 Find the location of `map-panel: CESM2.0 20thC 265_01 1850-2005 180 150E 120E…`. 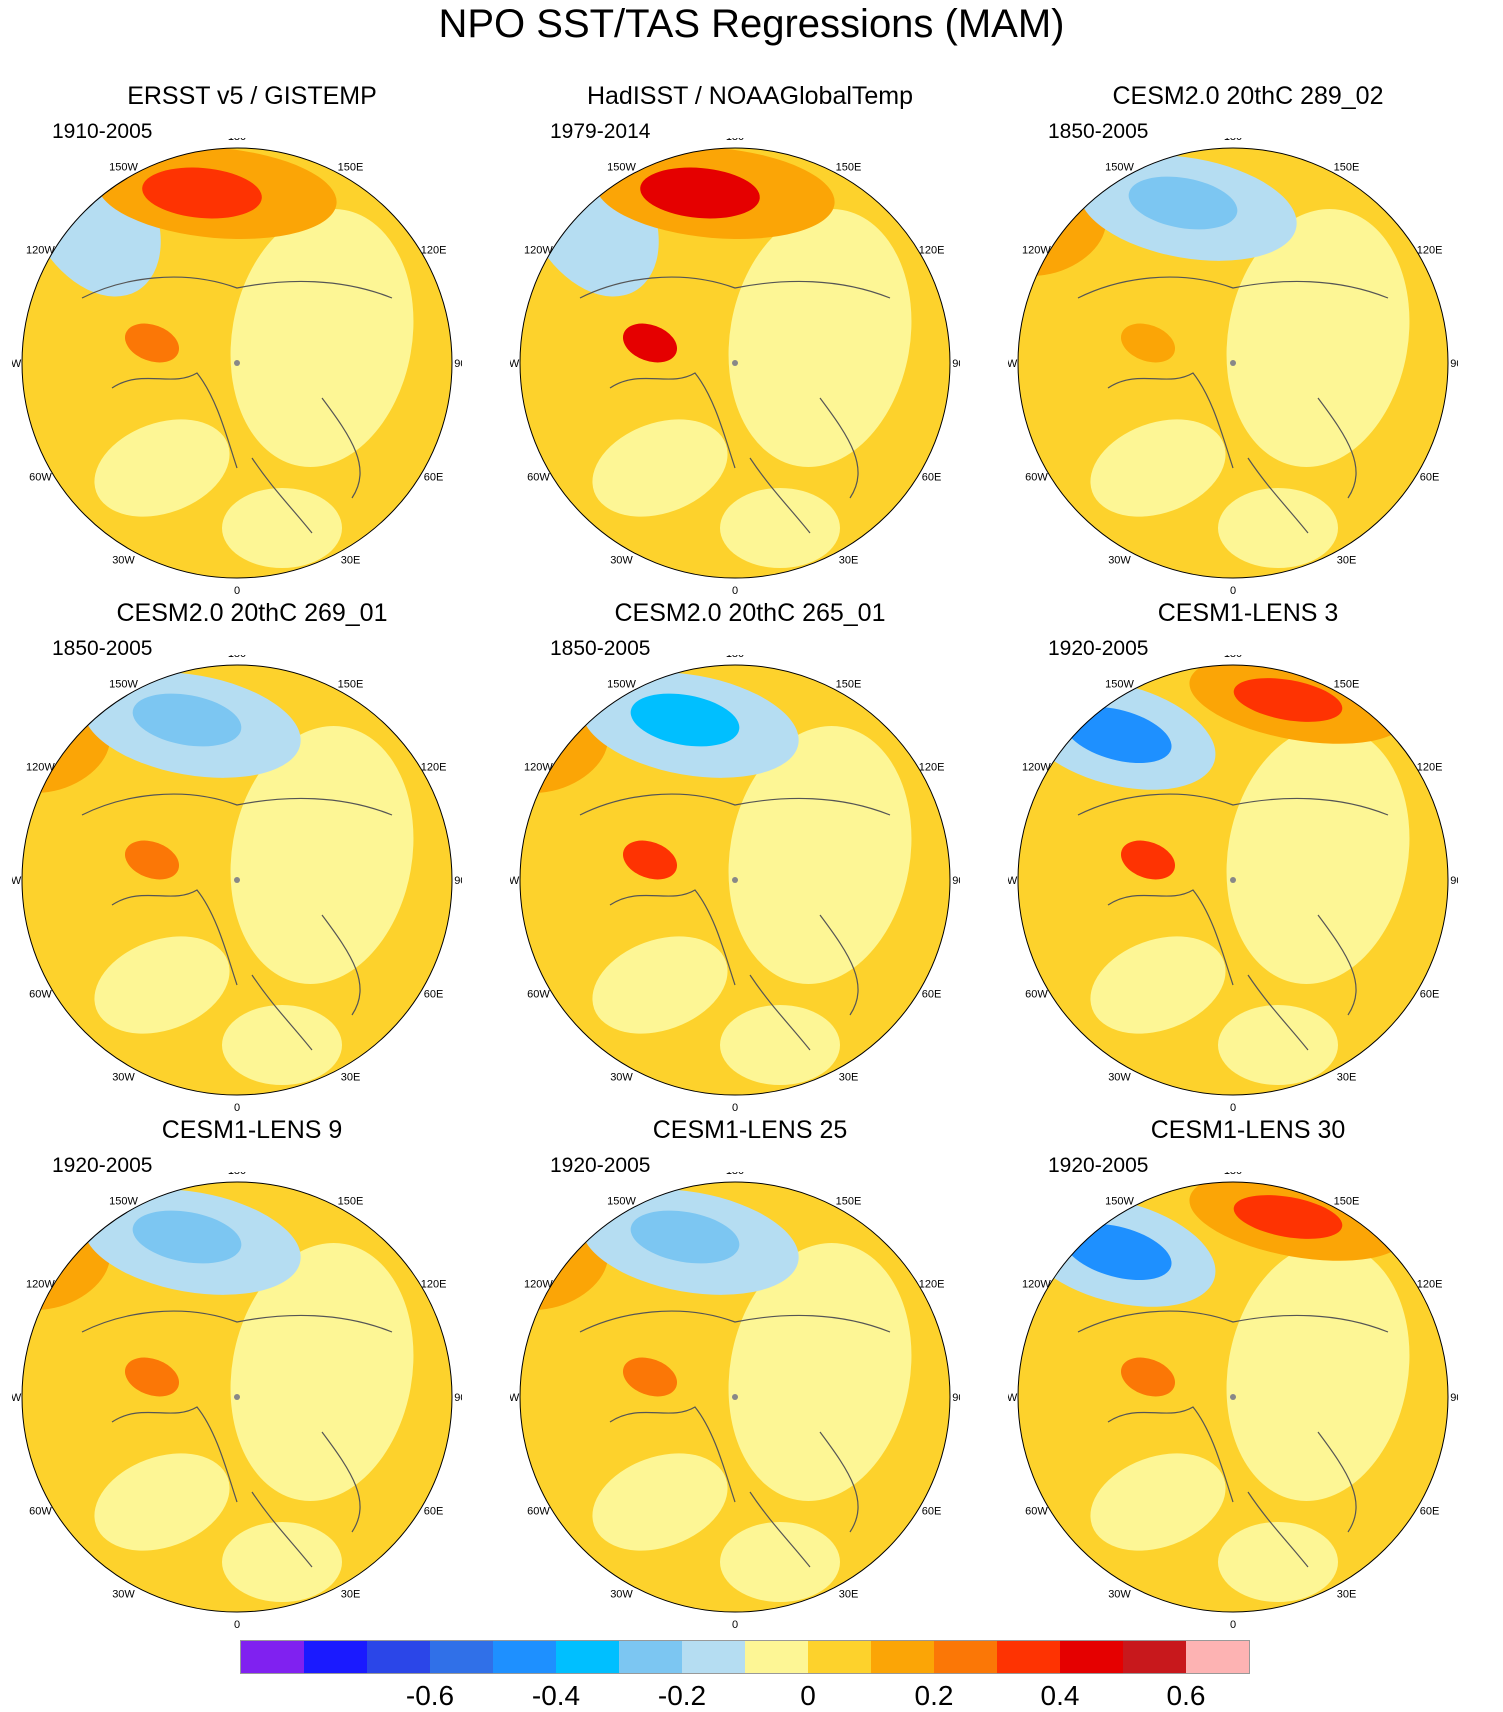

map-panel: CESM2.0 20thC 265_01 1850-2005 180 150E 120E… is located at coordinates (750, 855).